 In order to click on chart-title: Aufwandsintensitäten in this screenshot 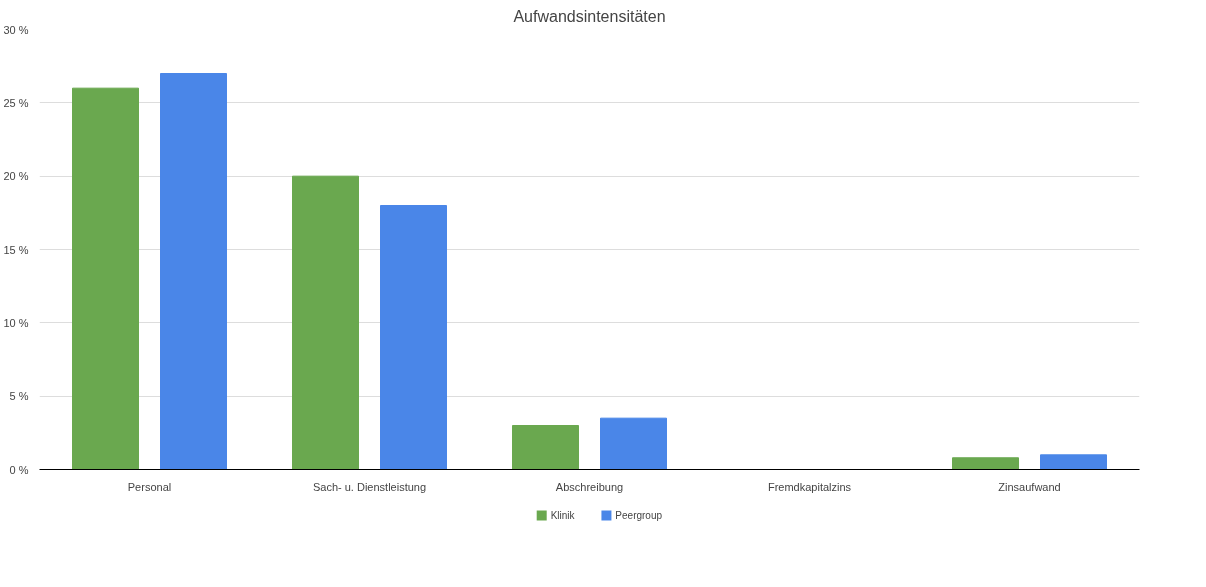, I will do `click(589, 16)`.